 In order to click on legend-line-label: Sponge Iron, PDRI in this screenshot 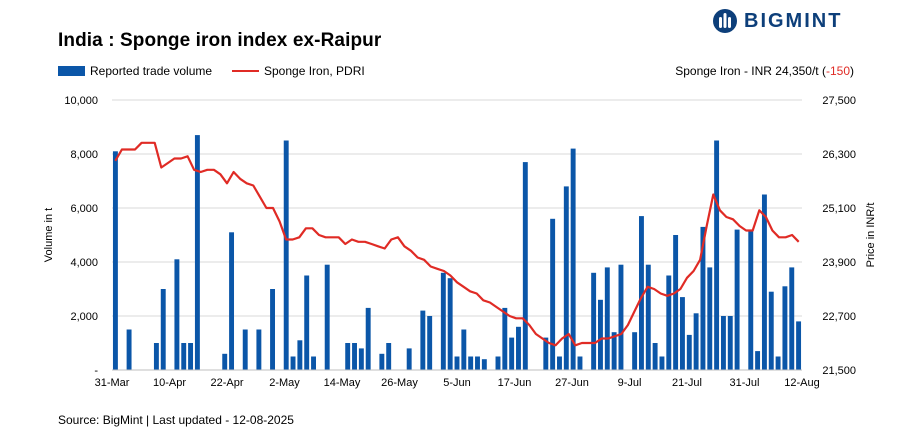, I will do `click(314, 71)`.